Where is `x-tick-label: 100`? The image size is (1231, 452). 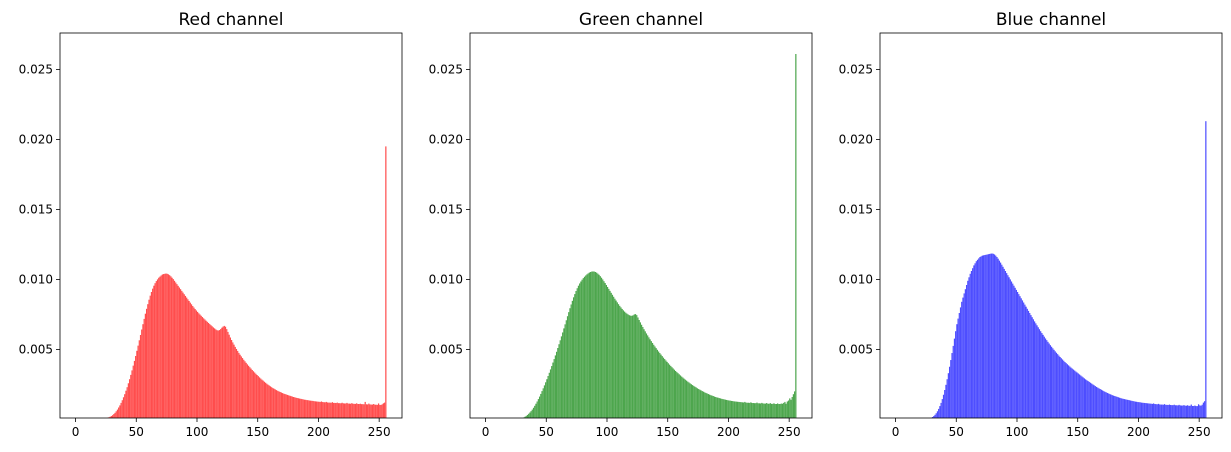
x-tick-label: 100 is located at coordinates (197, 432).